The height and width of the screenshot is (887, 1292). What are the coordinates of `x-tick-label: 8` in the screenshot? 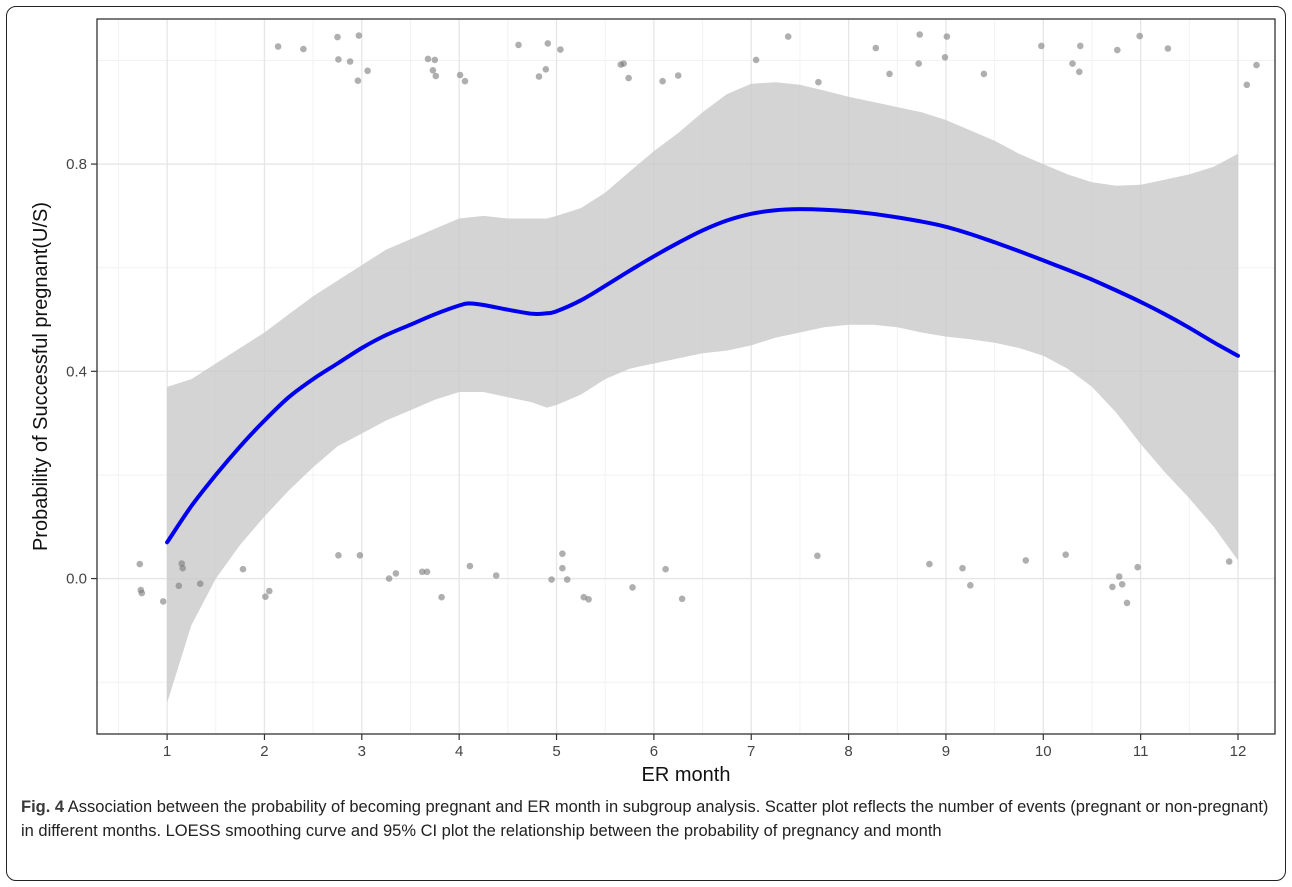 It's located at (848, 751).